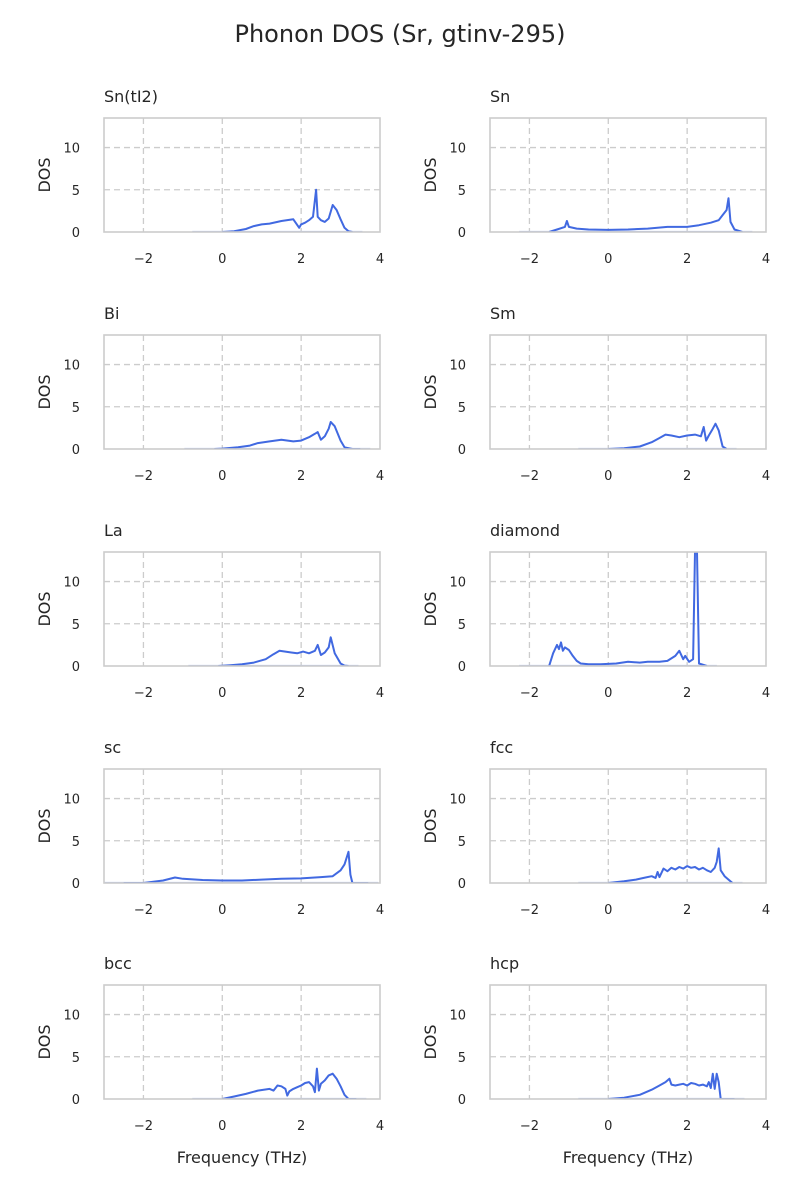 This screenshot has width=800, height=1200. Describe the element at coordinates (525, 530) in the screenshot. I see `subplot-title: diamond` at that location.